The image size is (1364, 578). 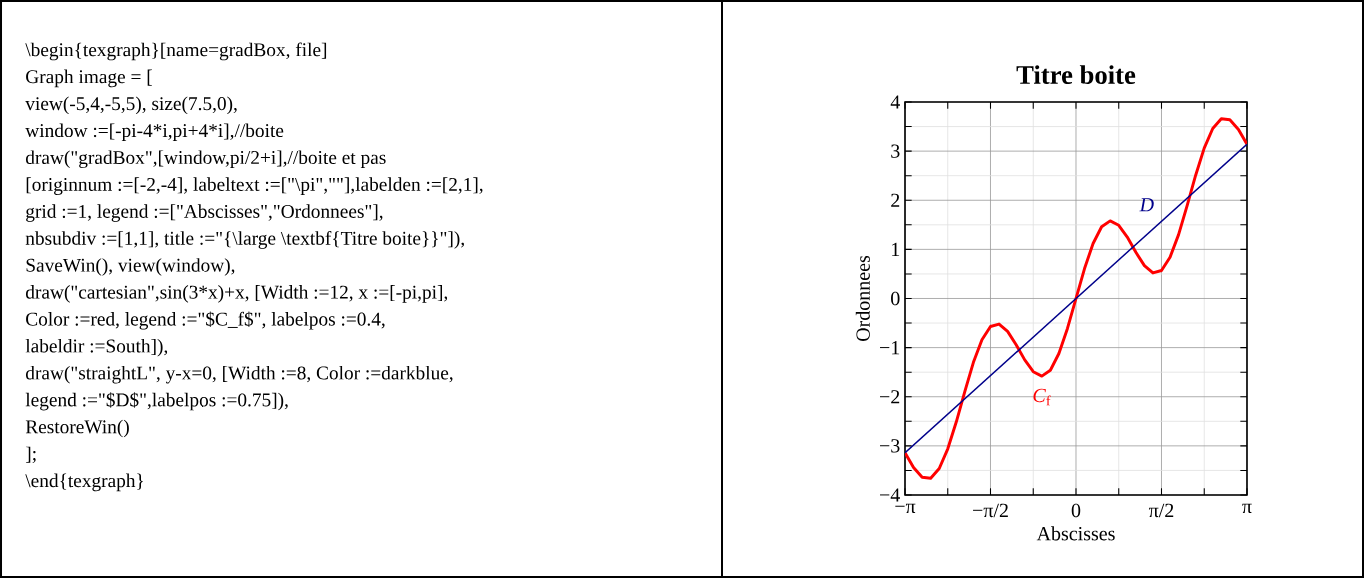 What do you see at coordinates (84, 482) in the screenshot?
I see `text: \end{texgraph}` at bounding box center [84, 482].